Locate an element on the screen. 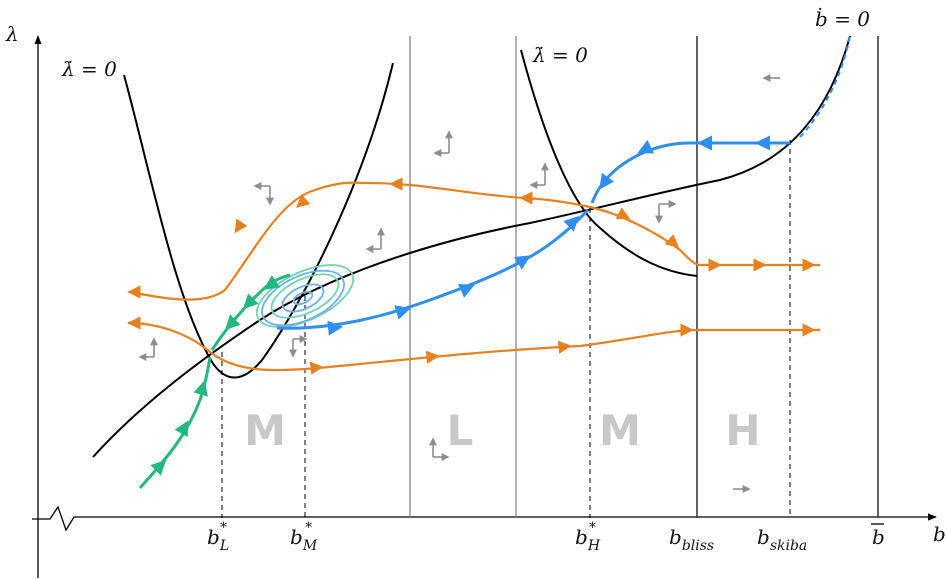  blue-left-branch is located at coordinates (433, 269).